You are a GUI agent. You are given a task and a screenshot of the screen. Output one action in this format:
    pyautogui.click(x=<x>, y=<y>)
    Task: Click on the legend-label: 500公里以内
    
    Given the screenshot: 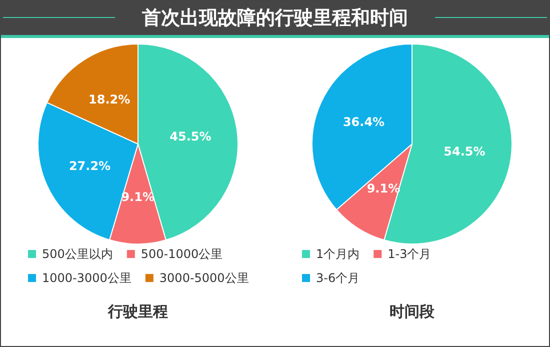 What is the action you would take?
    pyautogui.click(x=77, y=254)
    